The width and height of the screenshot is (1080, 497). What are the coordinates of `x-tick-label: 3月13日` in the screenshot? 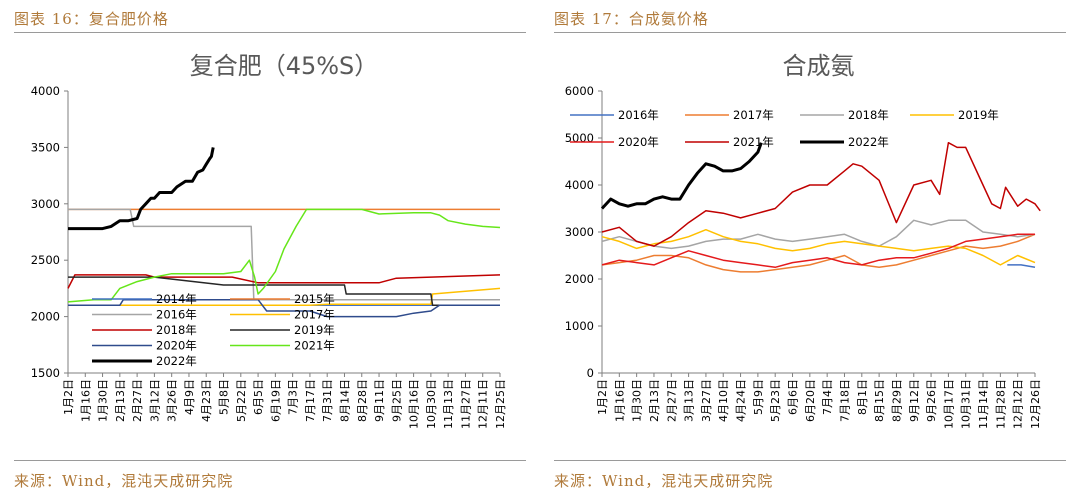 It's located at (689, 400).